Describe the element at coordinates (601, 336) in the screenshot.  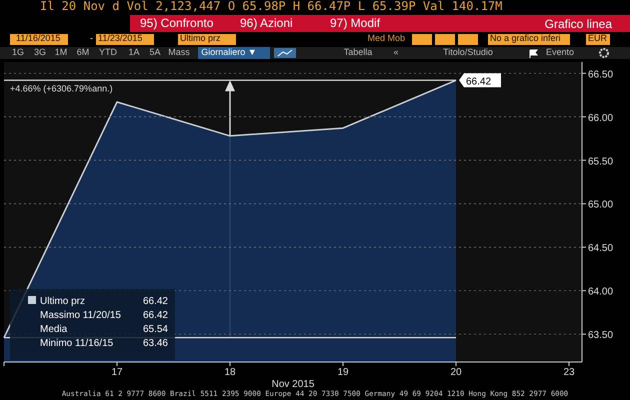
I see `y-tick-label: 63.50` at that location.